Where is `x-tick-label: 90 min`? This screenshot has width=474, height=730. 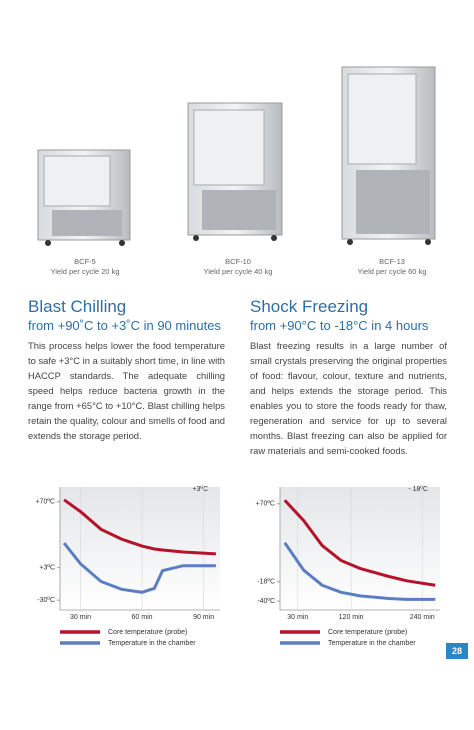
x-tick-label: 90 min is located at coordinates (203, 617).